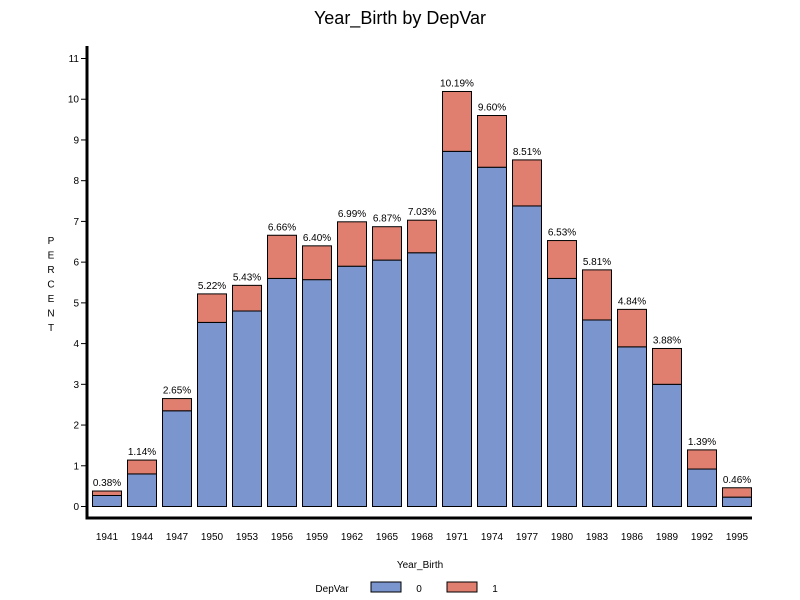  I want to click on x-tick-label: 1983, so click(597, 537).